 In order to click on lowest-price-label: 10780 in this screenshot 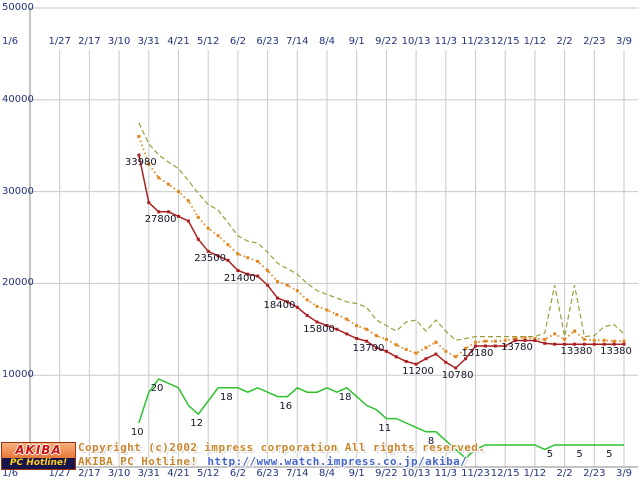, I will do `click(457, 376)`.